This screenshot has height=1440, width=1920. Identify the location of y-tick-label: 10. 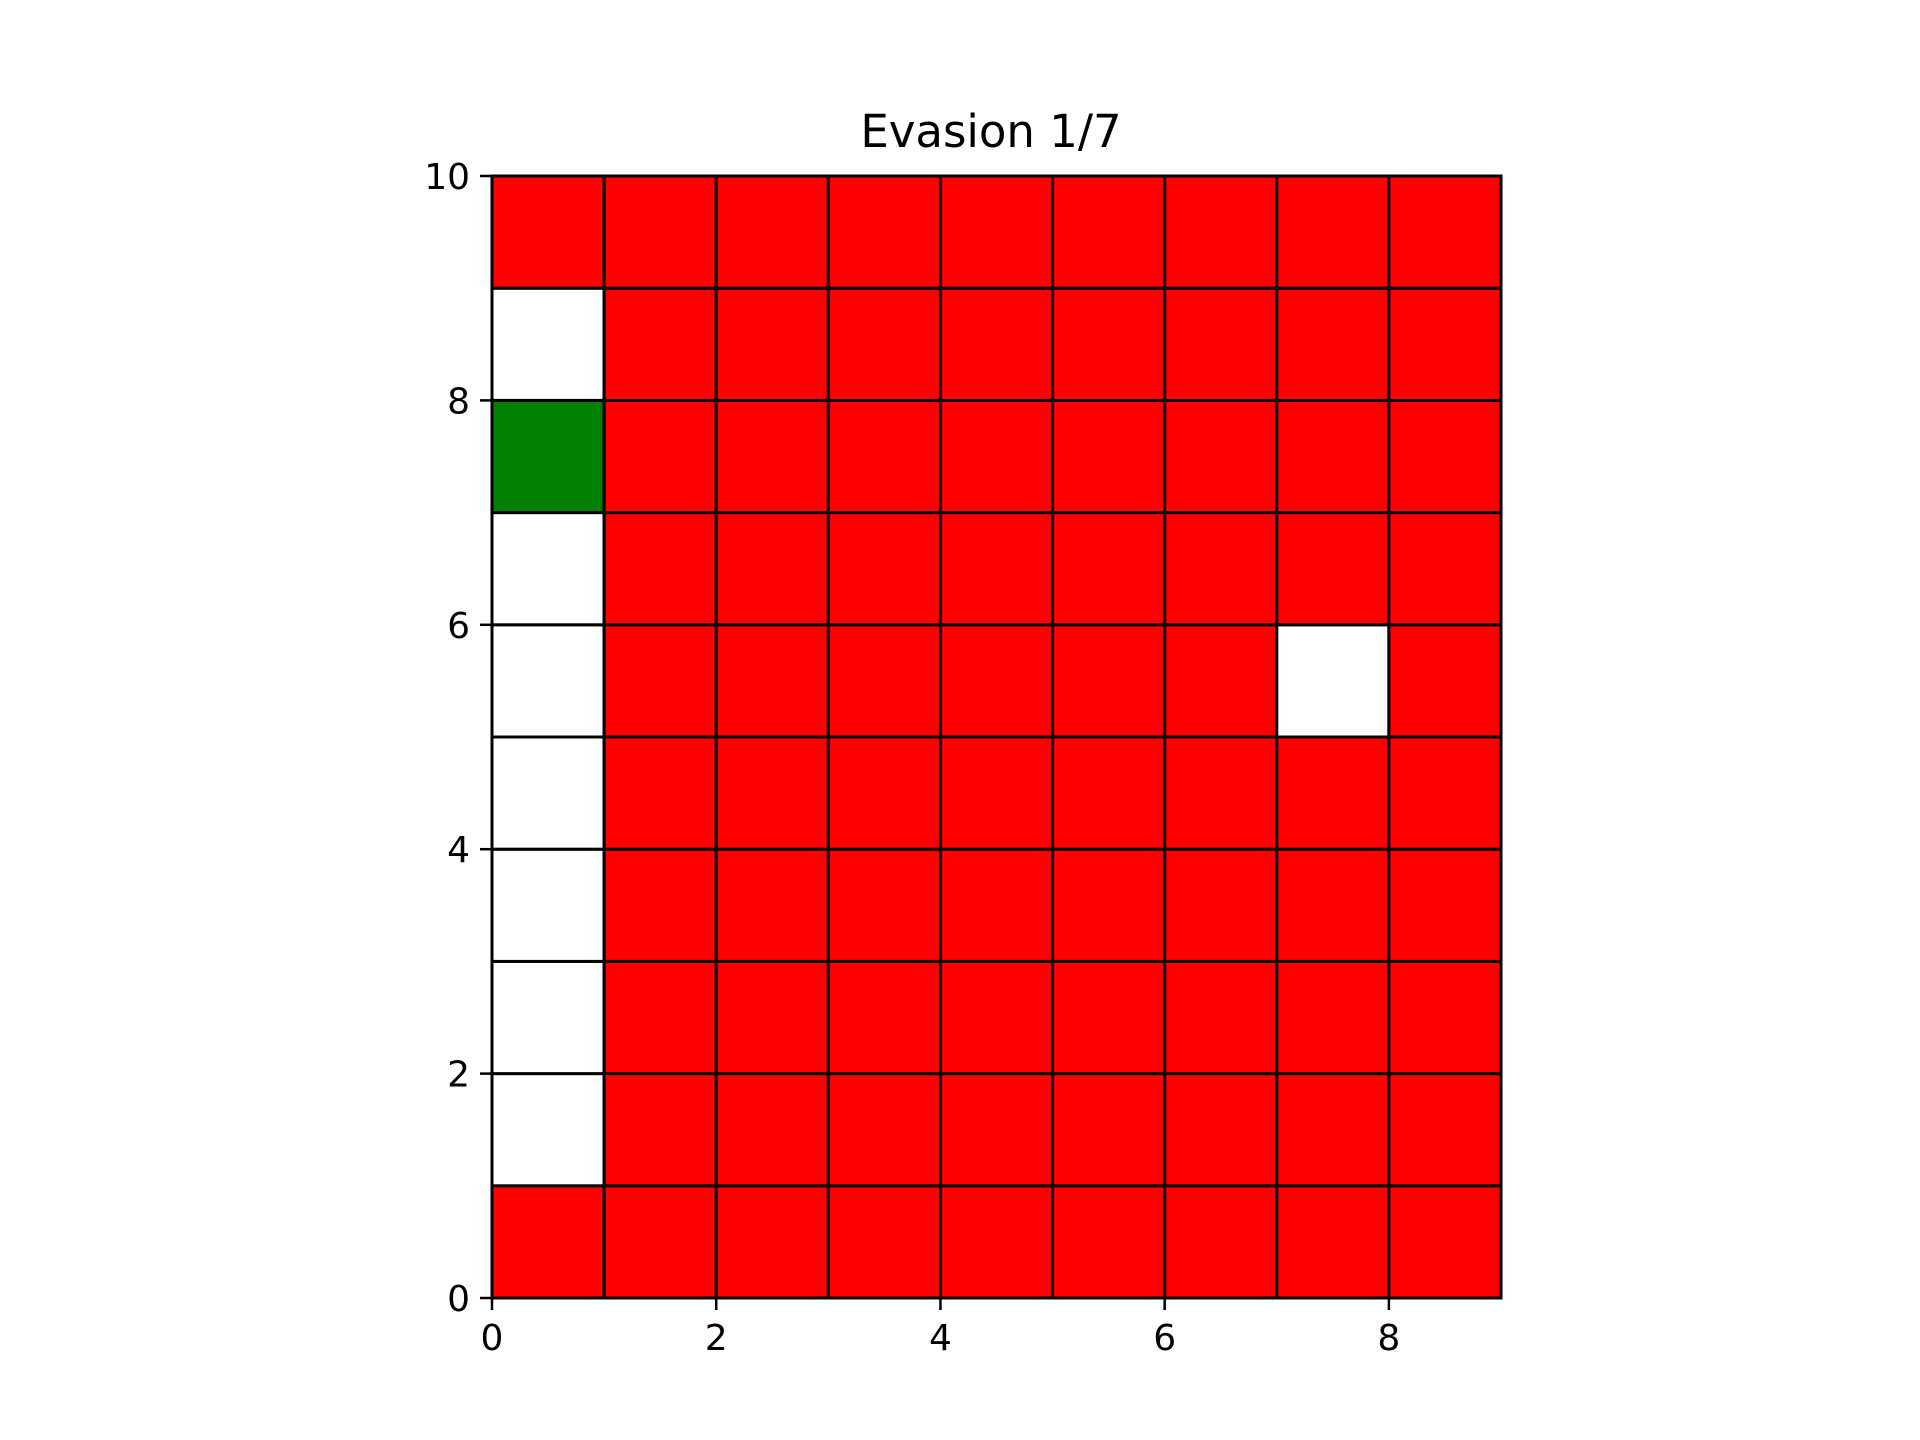
(447, 177).